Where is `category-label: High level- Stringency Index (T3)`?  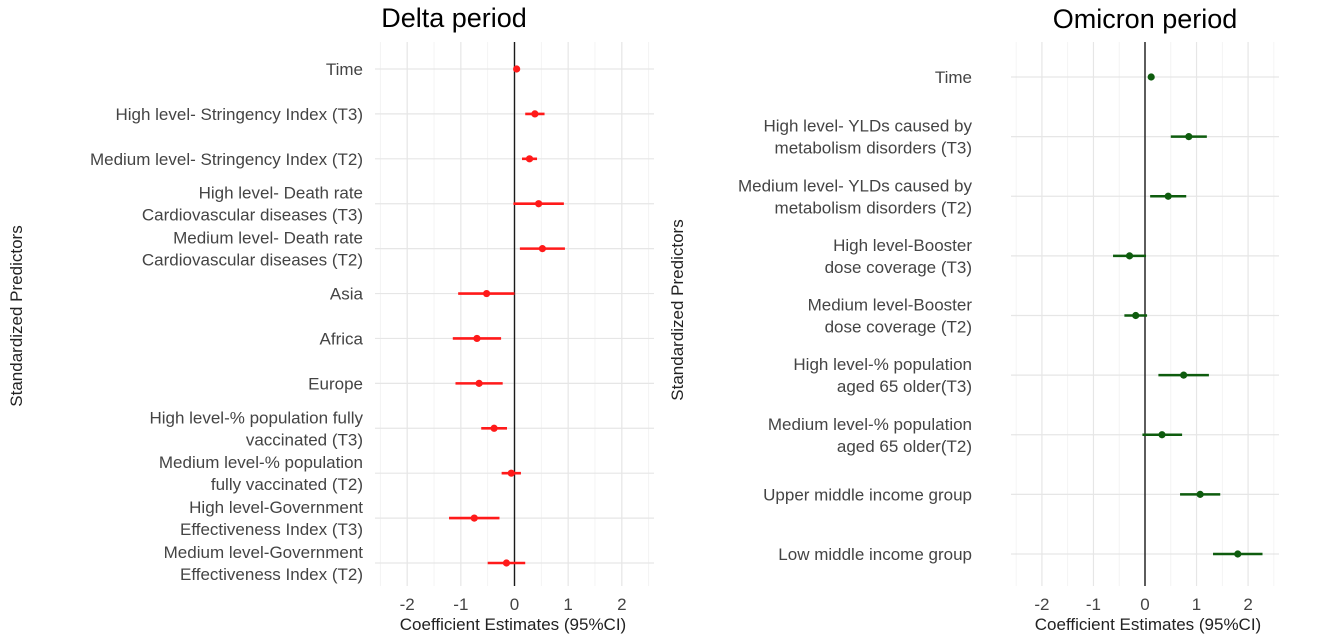 category-label: High level- Stringency Index (T3) is located at coordinates (239, 114).